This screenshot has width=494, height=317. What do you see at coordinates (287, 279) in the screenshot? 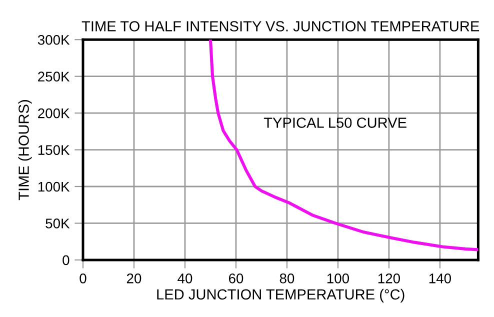
I see `x-tick-label: 80` at bounding box center [287, 279].